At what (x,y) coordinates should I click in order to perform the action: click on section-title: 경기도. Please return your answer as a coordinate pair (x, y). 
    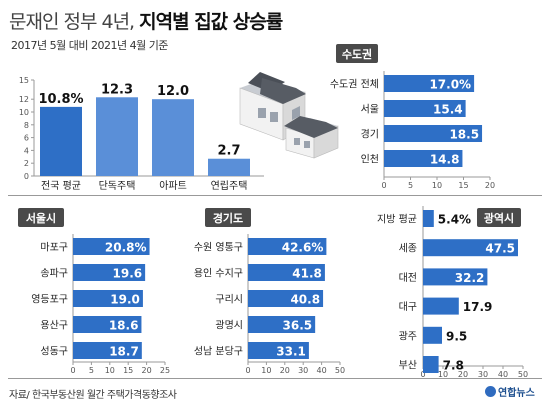
    Looking at the image, I should click on (228, 218).